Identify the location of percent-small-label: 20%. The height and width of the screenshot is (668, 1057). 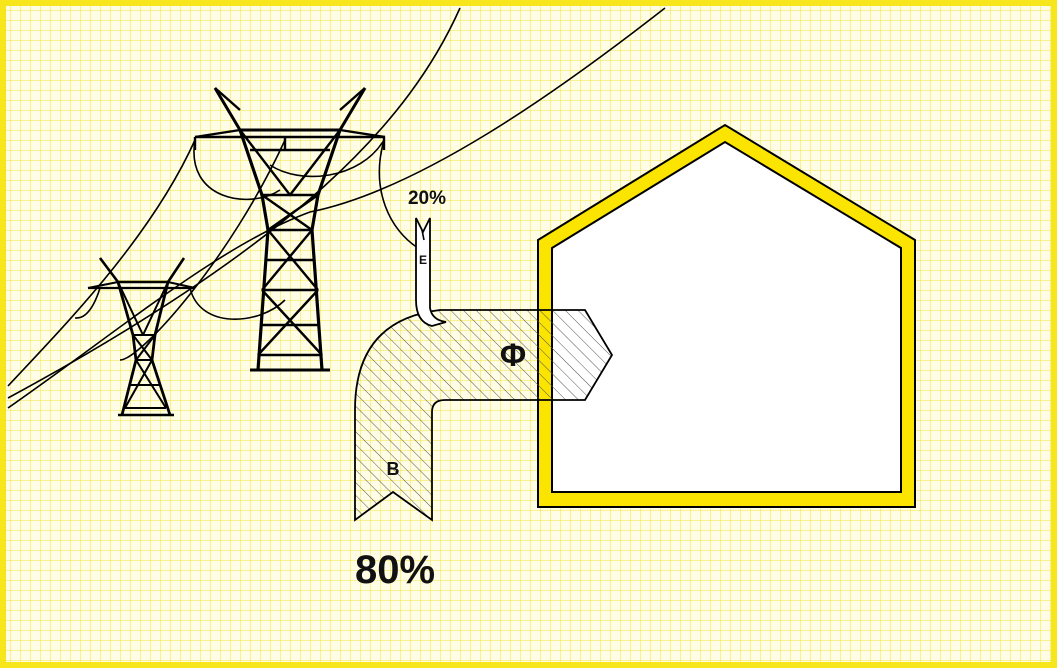
(427, 198).